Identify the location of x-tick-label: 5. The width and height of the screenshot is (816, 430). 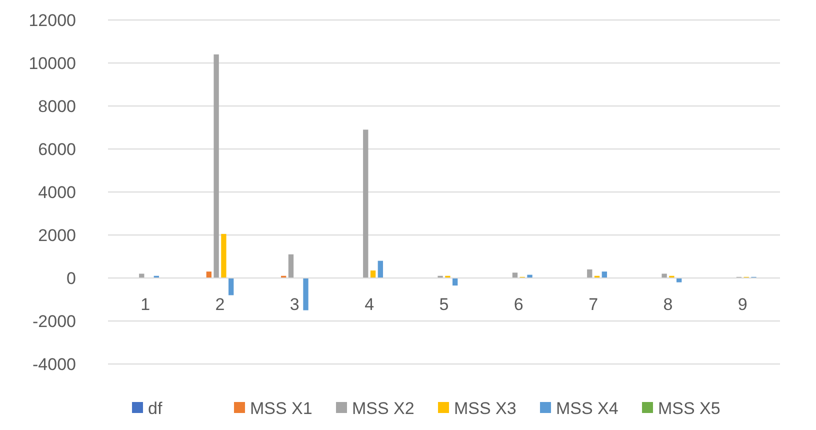
(444, 304).